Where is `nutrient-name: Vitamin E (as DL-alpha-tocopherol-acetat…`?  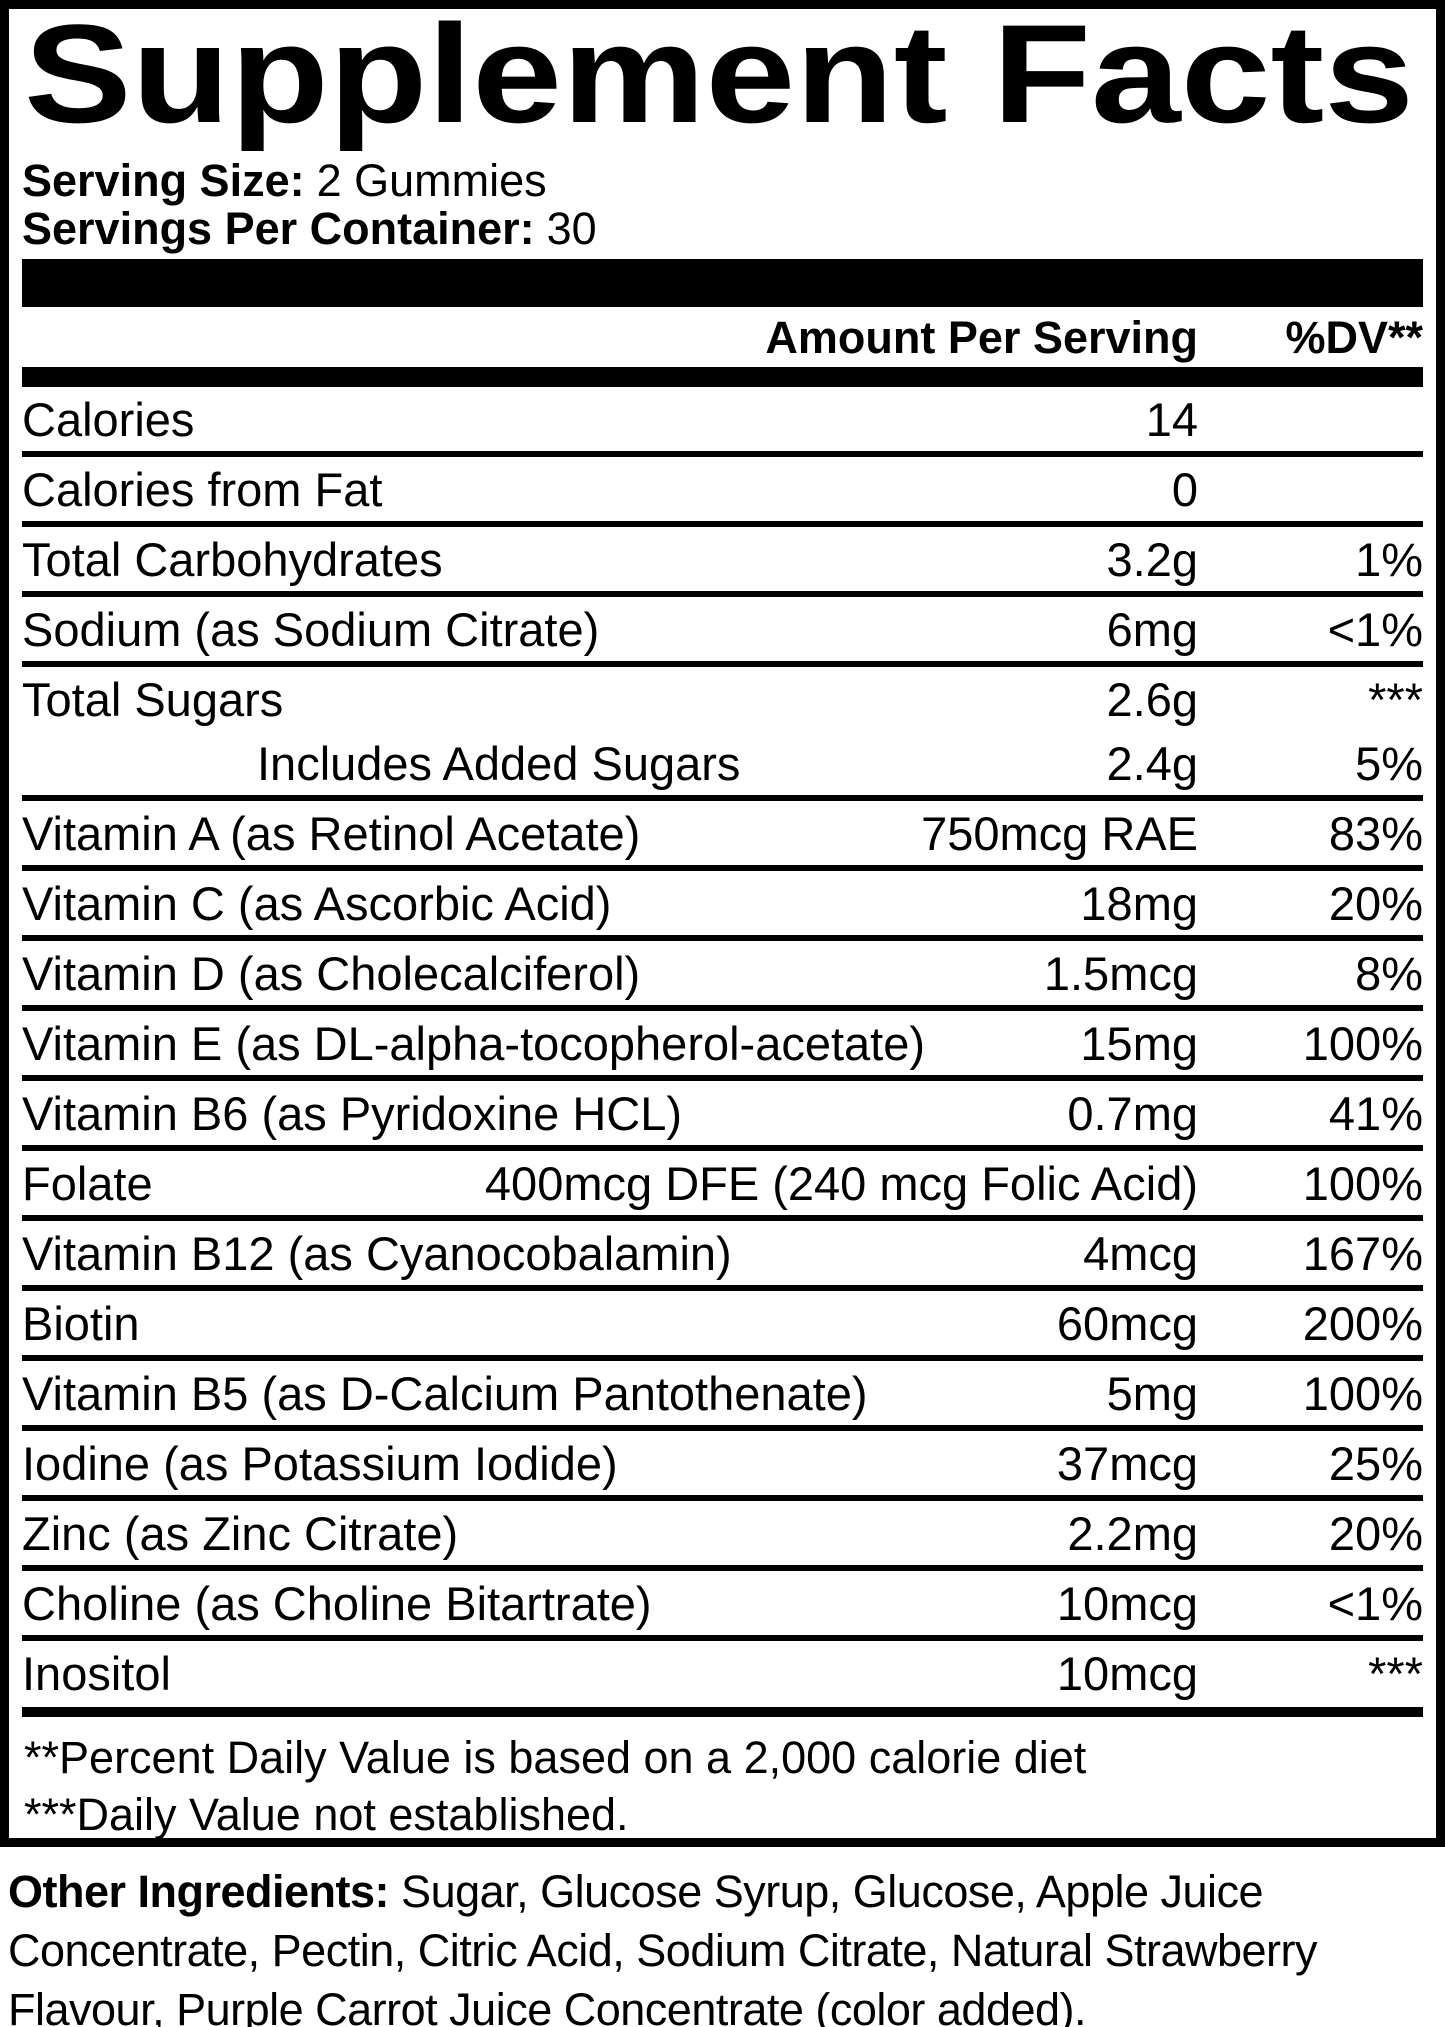
nutrient-name: Vitamin E (as DL-alpha-tocopherol-acetat… is located at coordinates (474, 1043).